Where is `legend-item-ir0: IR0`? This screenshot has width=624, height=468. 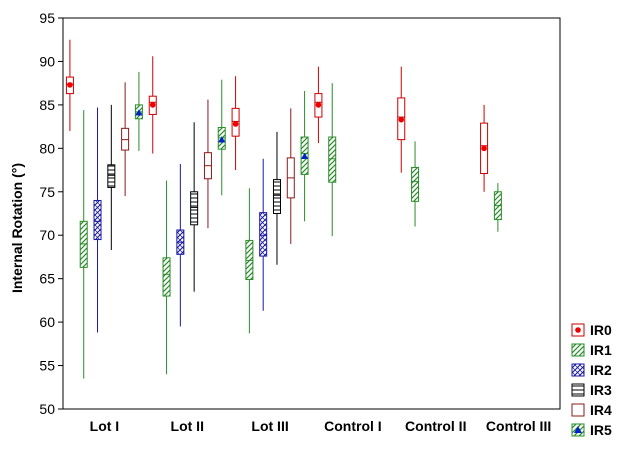
legend-item-ir0: IR0 is located at coordinates (591, 330).